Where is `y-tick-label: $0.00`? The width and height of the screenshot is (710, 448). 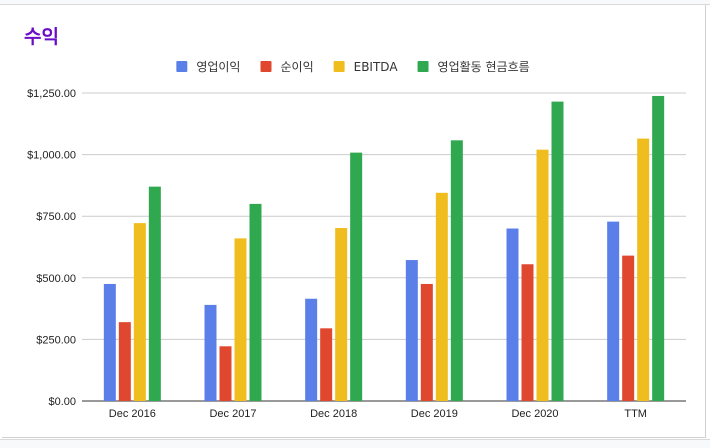 y-tick-label: $0.00 is located at coordinates (62, 402).